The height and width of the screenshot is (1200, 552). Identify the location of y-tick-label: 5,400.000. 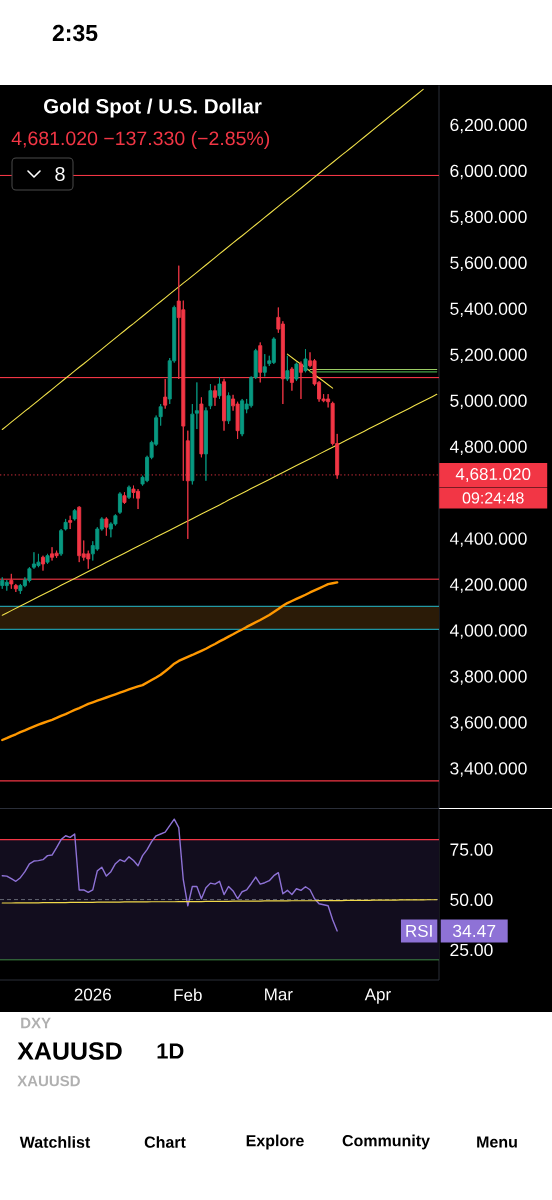
(488, 310).